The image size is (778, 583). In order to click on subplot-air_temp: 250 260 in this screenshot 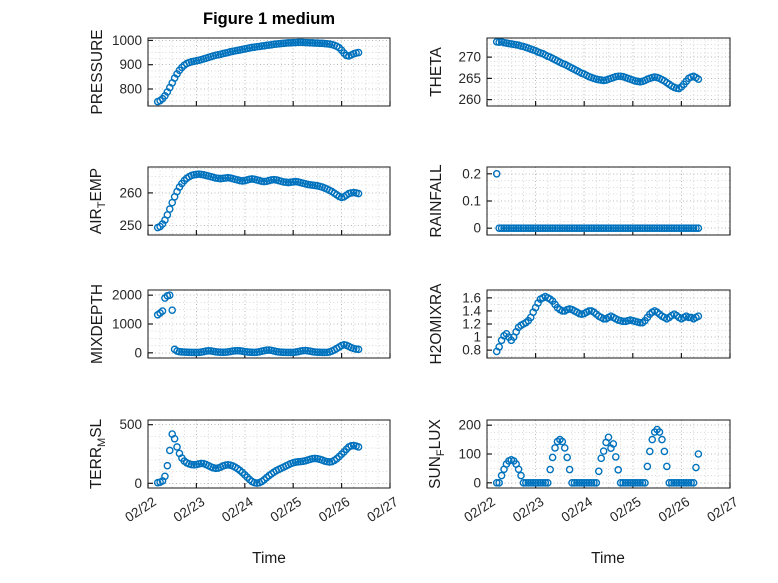, I will do `click(255, 201)`.